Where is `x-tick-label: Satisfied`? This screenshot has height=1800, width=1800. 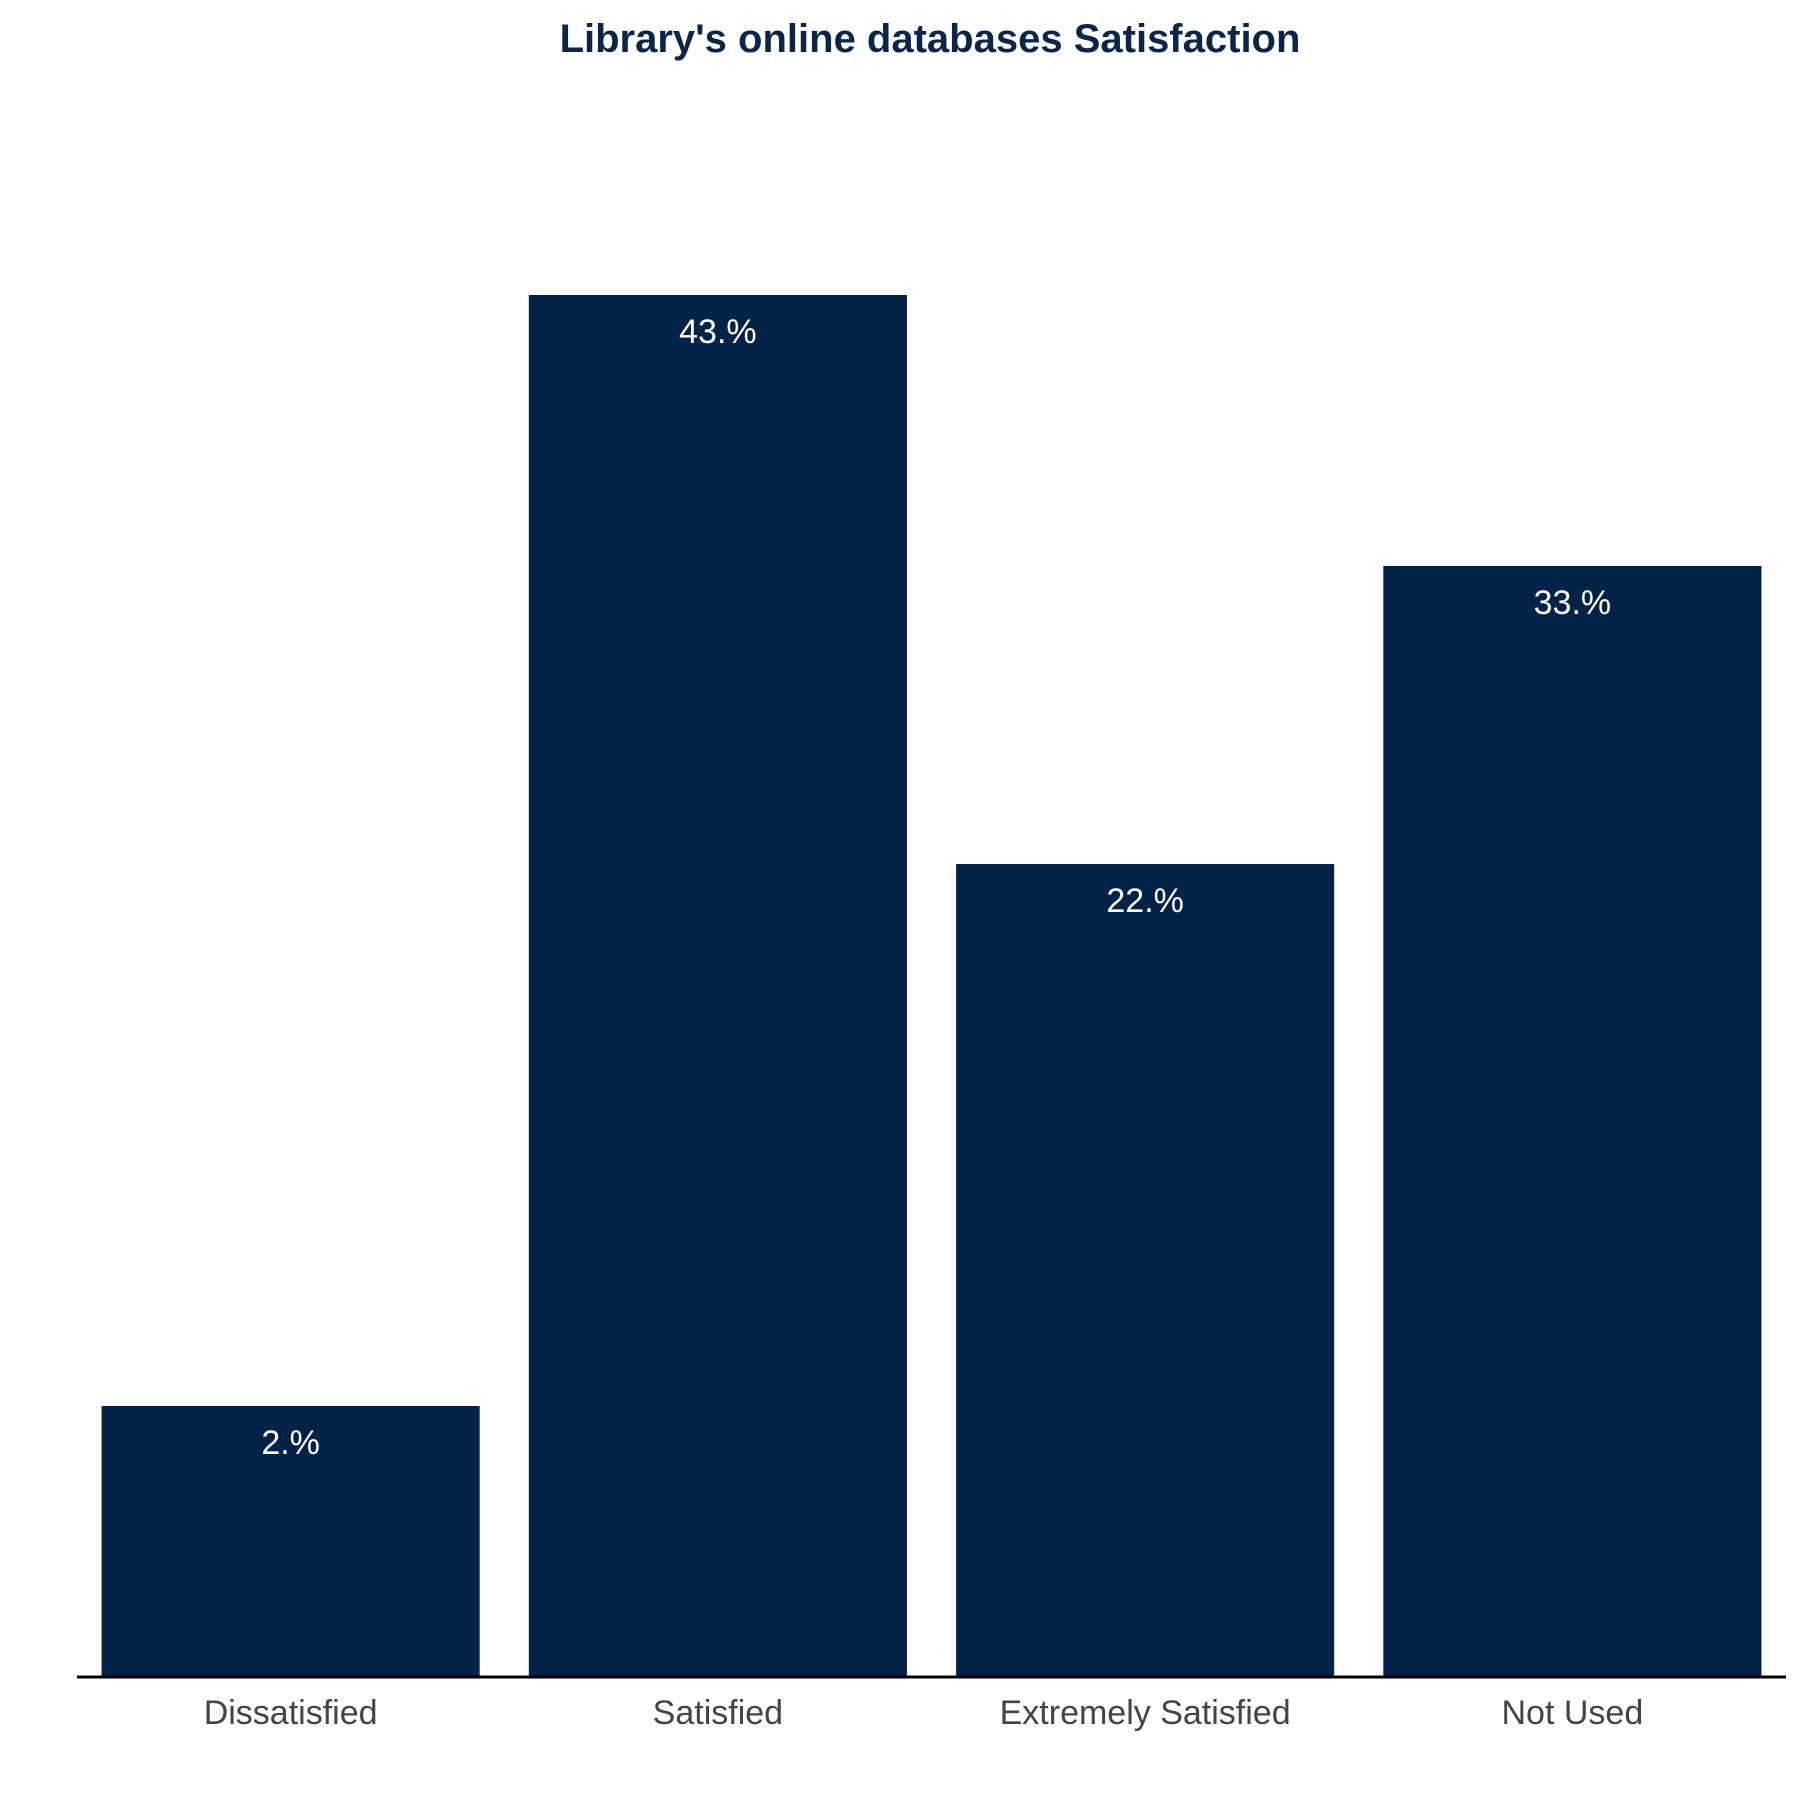 x-tick-label: Satisfied is located at coordinates (718, 1713).